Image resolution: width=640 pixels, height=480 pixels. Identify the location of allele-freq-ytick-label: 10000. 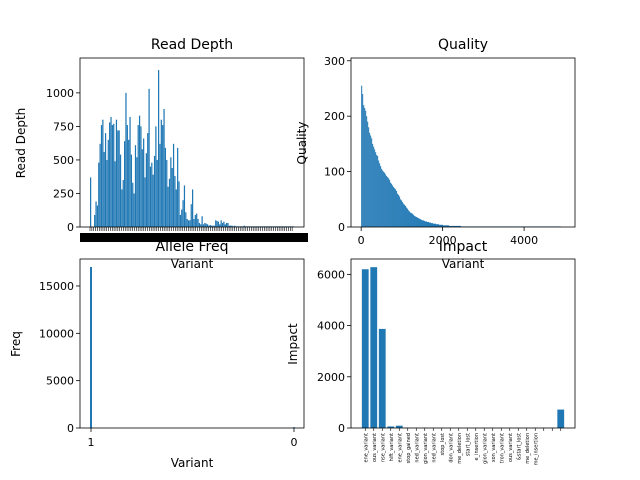
(56, 333).